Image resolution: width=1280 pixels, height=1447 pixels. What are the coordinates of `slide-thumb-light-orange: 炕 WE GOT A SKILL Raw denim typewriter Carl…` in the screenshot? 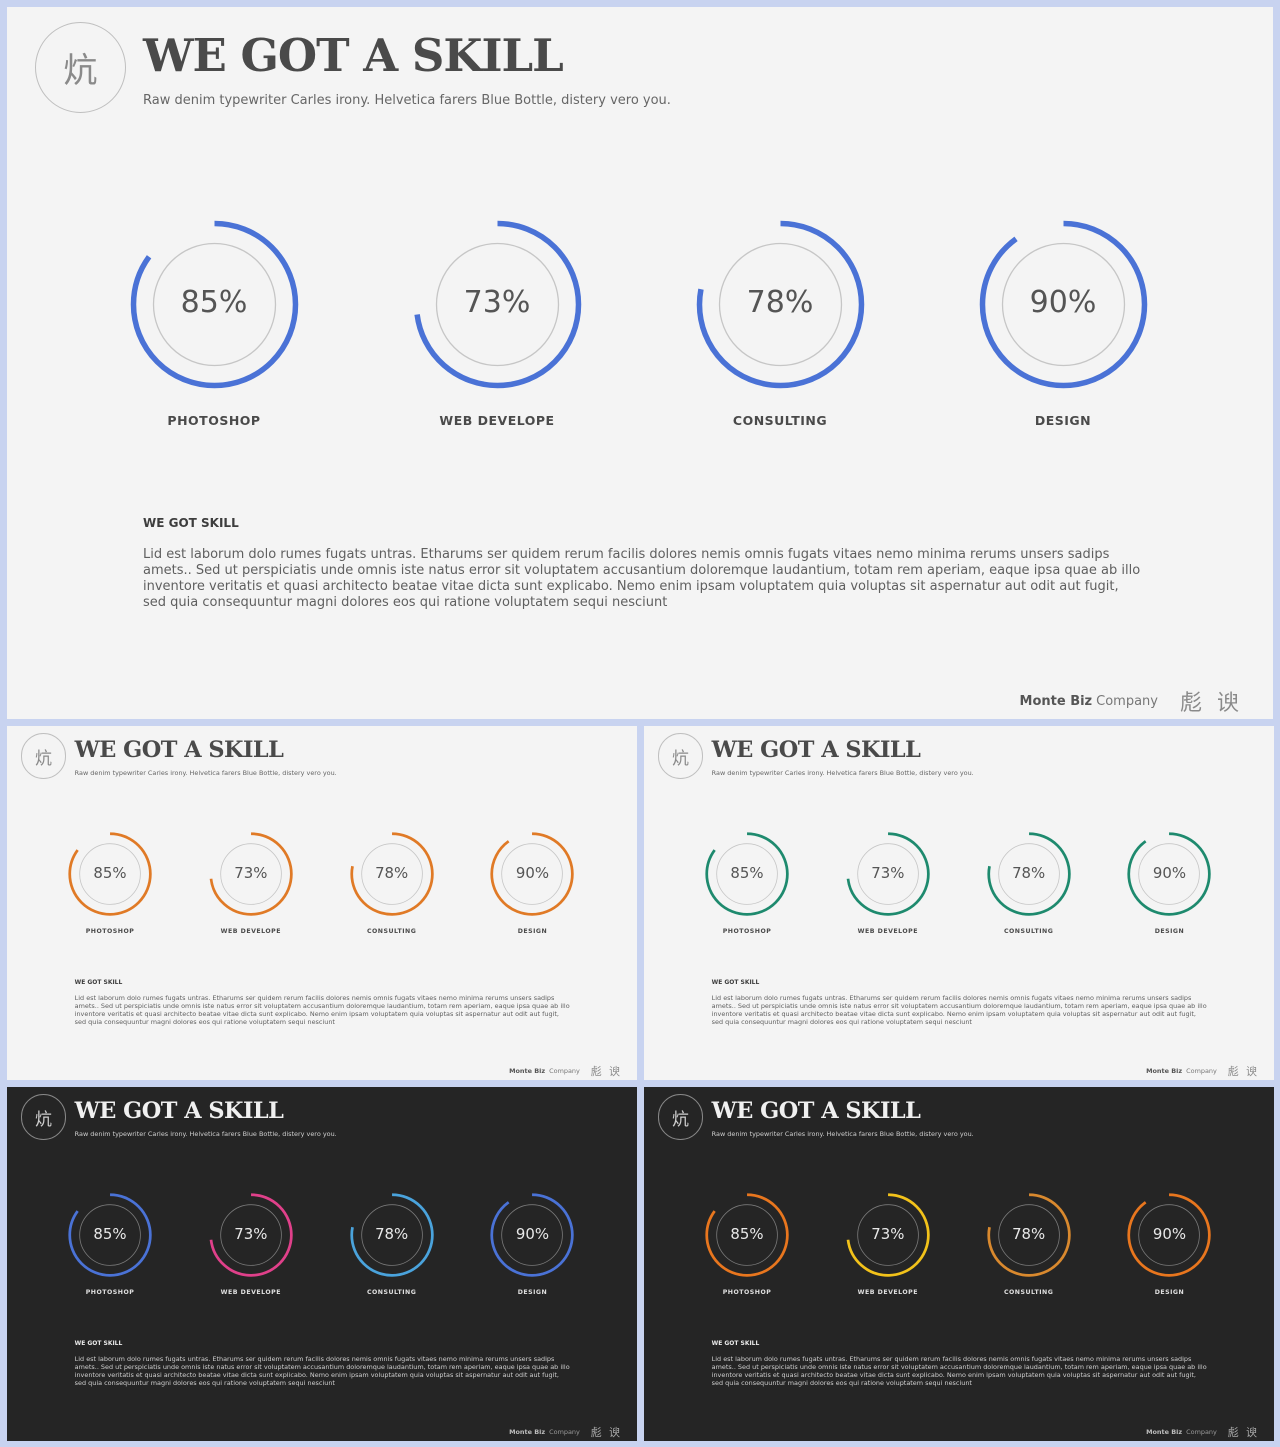 It's located at (322, 903).